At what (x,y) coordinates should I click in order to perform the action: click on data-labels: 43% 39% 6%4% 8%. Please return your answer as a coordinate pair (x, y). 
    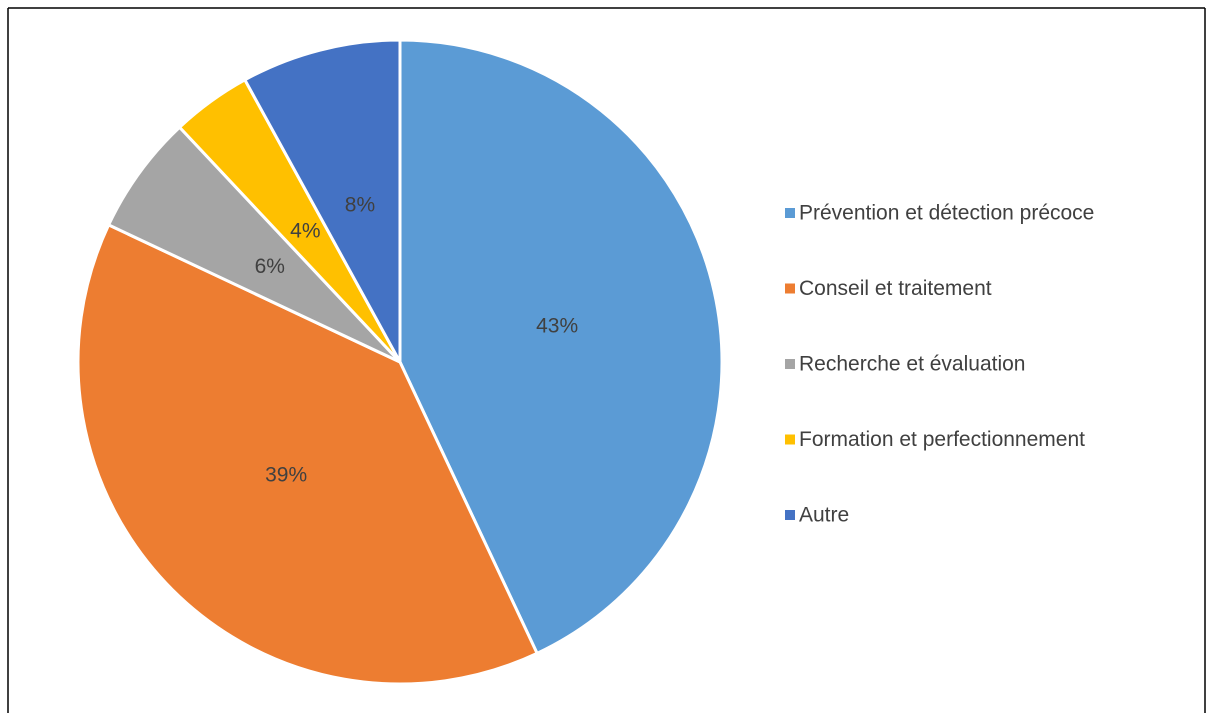
    Looking at the image, I should click on (417, 340).